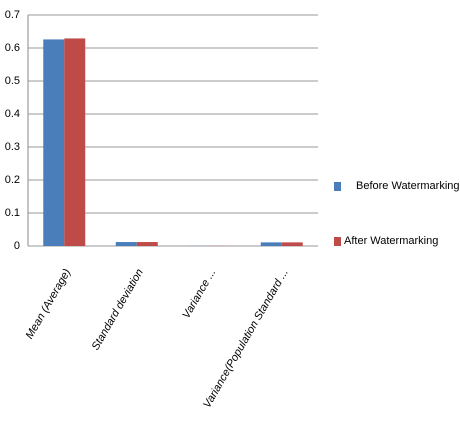  What do you see at coordinates (49, 304) in the screenshot?
I see `x-tick-label: Mean (Average)` at bounding box center [49, 304].